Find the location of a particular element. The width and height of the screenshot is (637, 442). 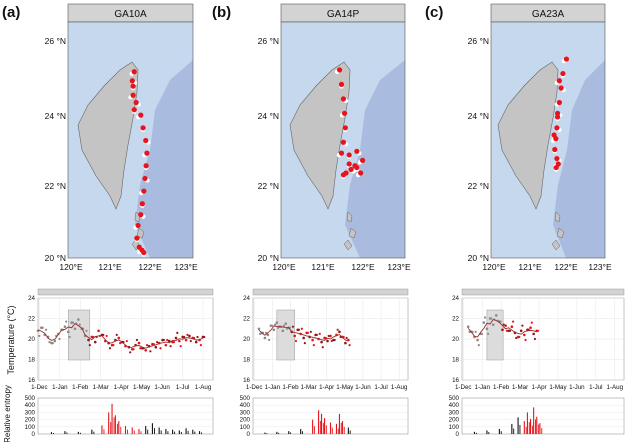

strip-title-b: GA14P is located at coordinates (343, 14).